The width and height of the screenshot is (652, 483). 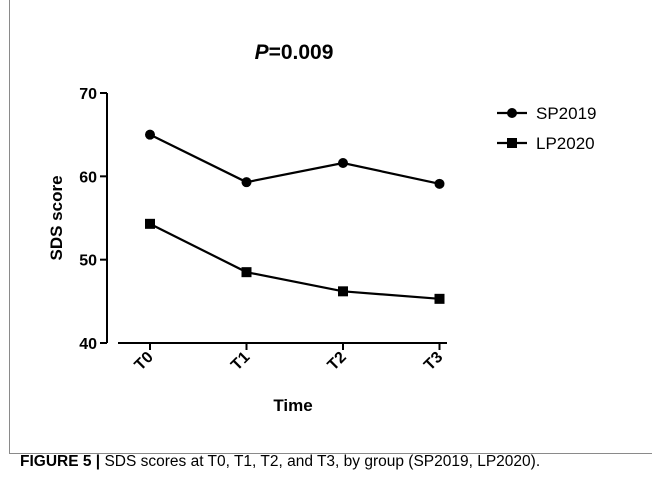 I want to click on y-tick-label: 60, so click(x=88, y=177).